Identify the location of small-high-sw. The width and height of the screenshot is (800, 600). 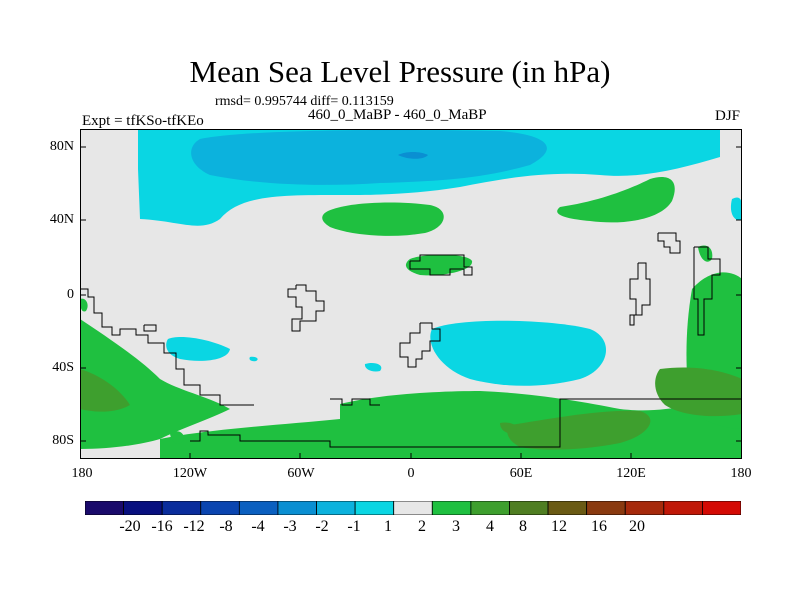
(177, 437).